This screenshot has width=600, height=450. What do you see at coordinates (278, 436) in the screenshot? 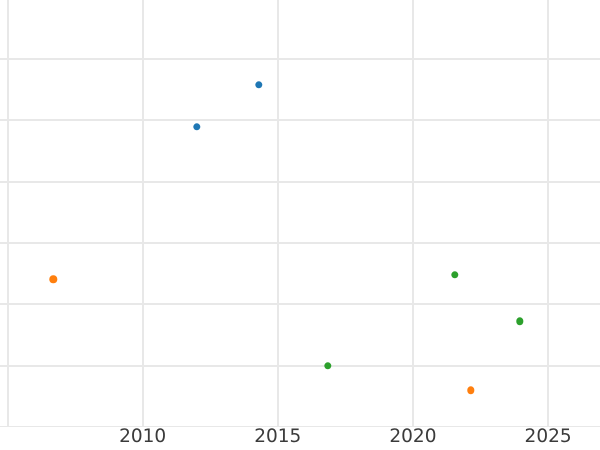
I see `x-tick-label: 2015` at bounding box center [278, 436].